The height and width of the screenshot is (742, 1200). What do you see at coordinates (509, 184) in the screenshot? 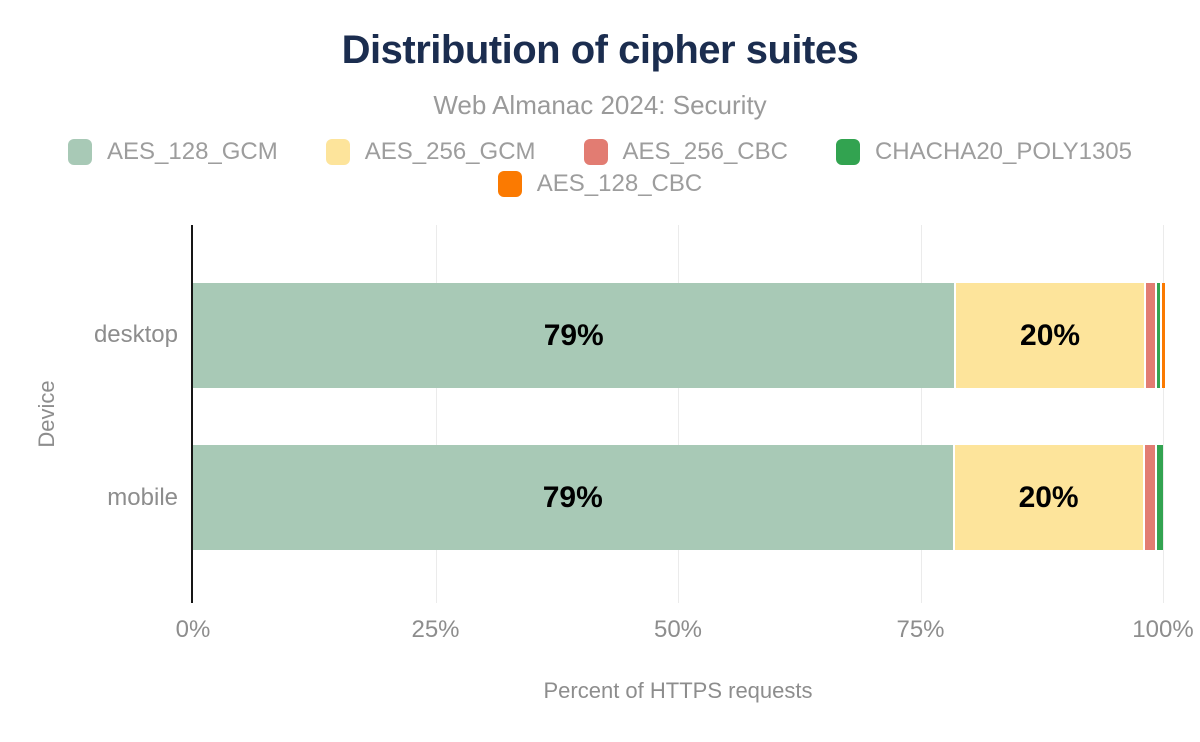
I see `legend-swatch-AES_128_CBC` at bounding box center [509, 184].